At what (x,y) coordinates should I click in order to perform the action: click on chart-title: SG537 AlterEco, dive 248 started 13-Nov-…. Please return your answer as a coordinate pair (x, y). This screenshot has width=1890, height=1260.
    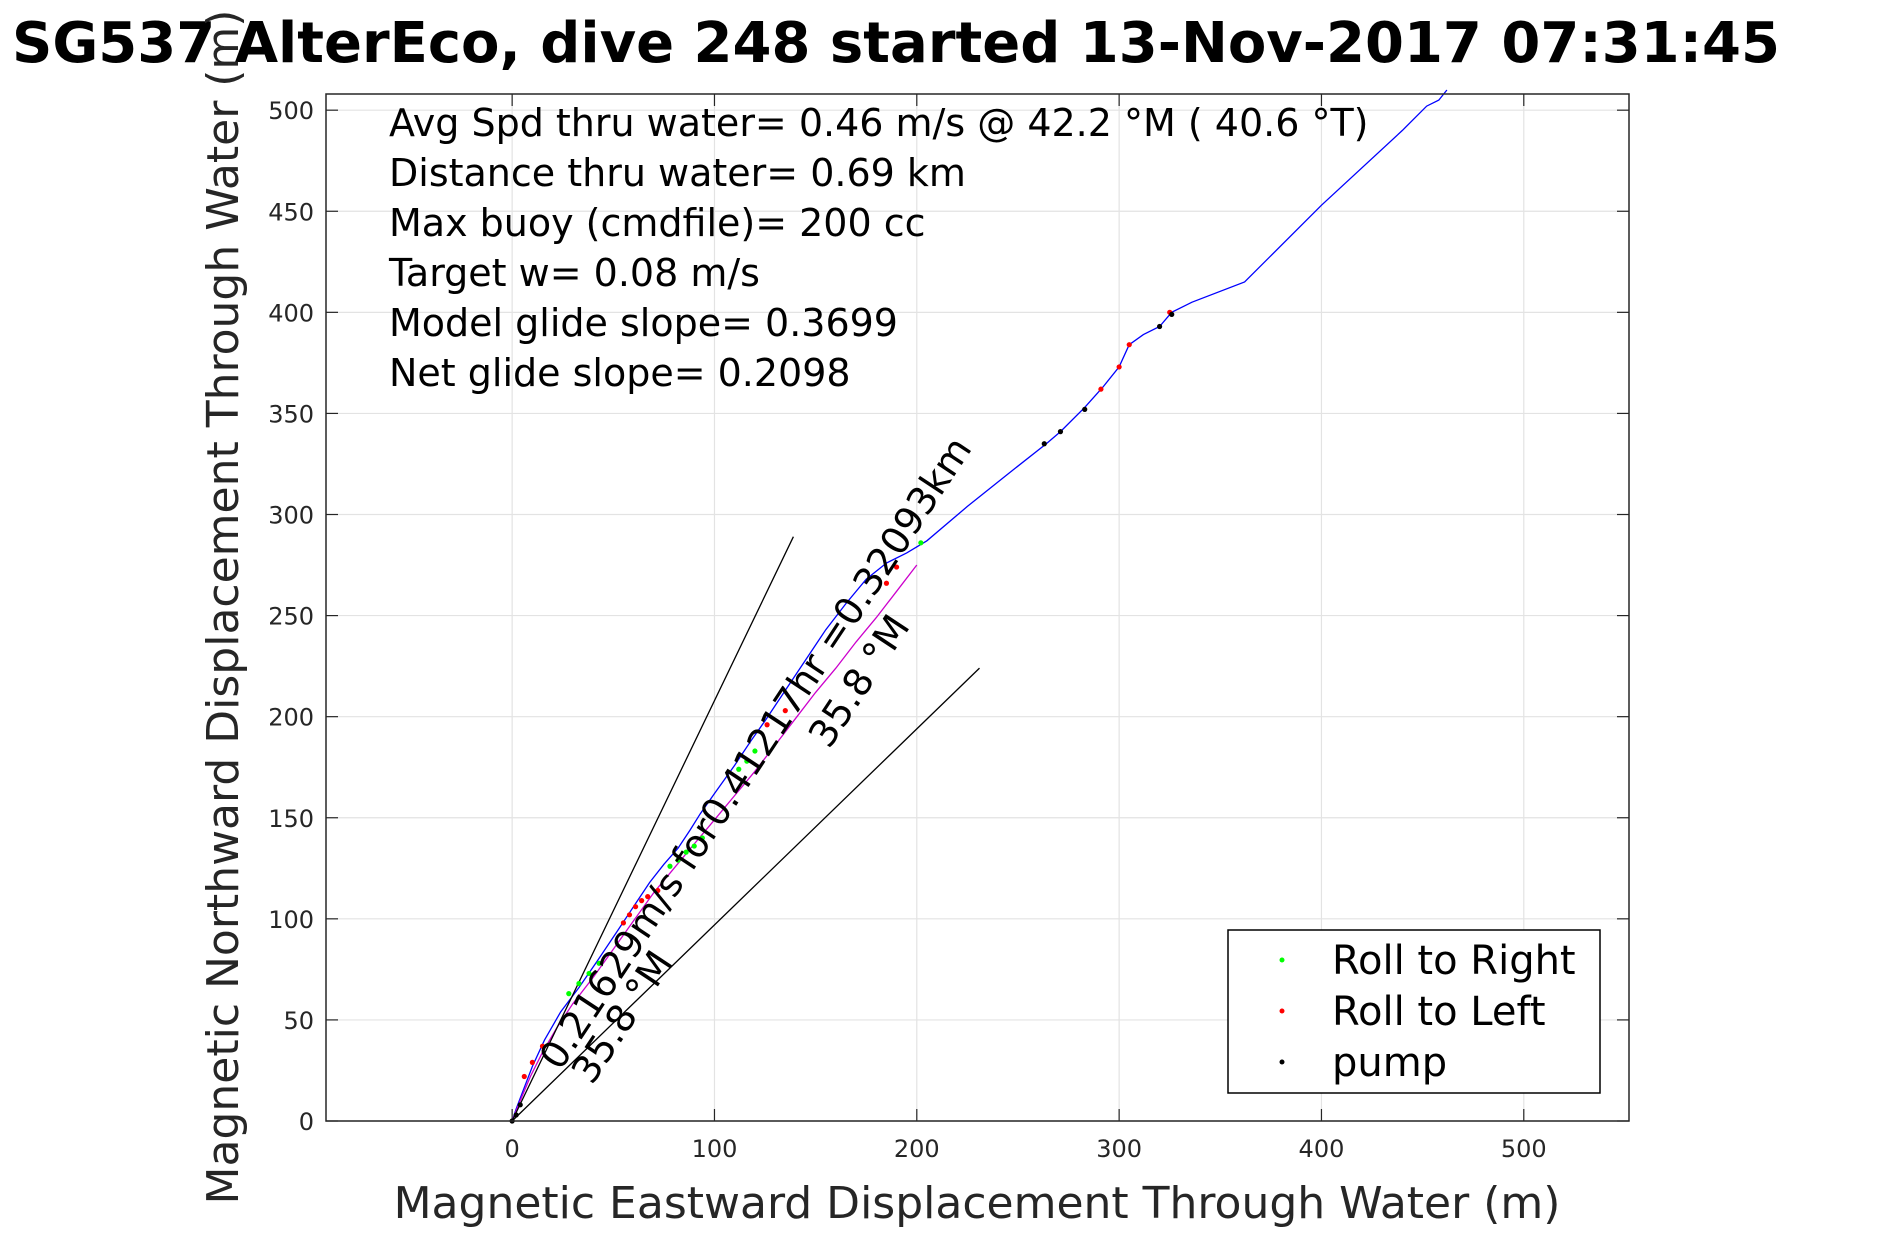
    Looking at the image, I should click on (896, 43).